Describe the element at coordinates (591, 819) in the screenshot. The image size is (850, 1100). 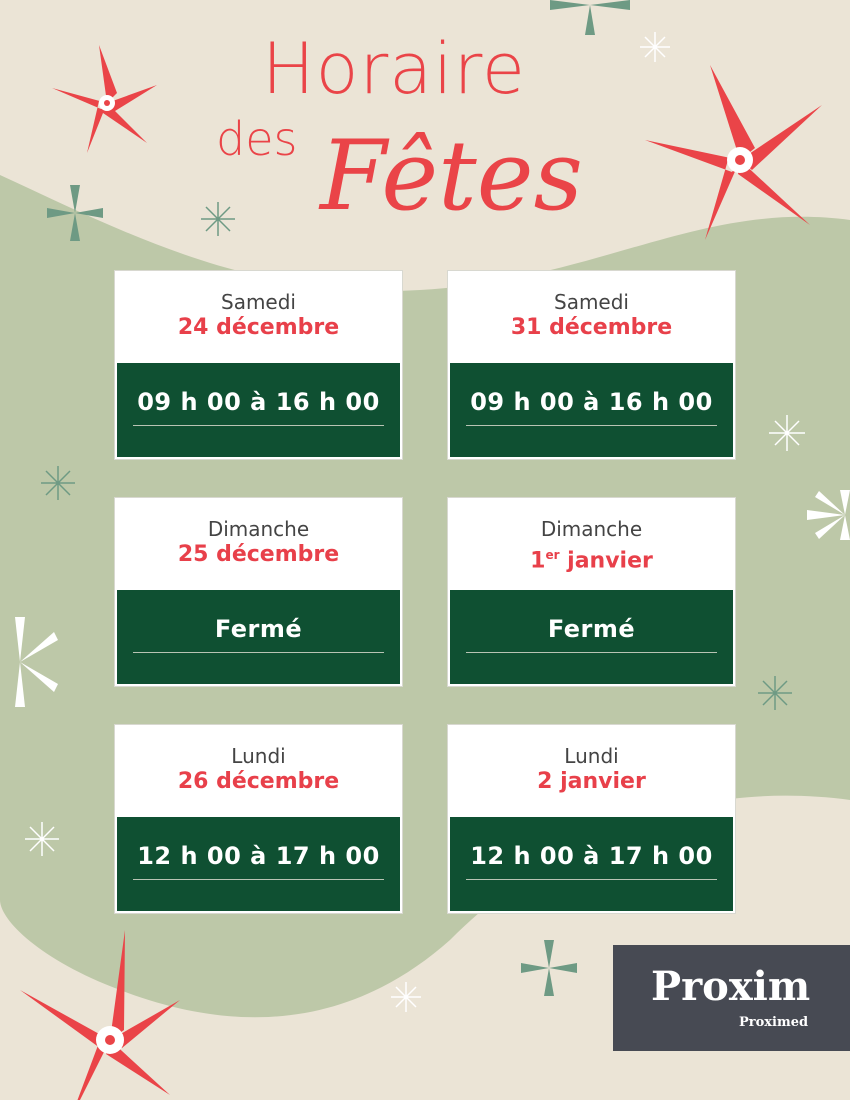
I see `schedule-card: Lundi 2 janvier 12 h 00 à 17 h 00` at that location.